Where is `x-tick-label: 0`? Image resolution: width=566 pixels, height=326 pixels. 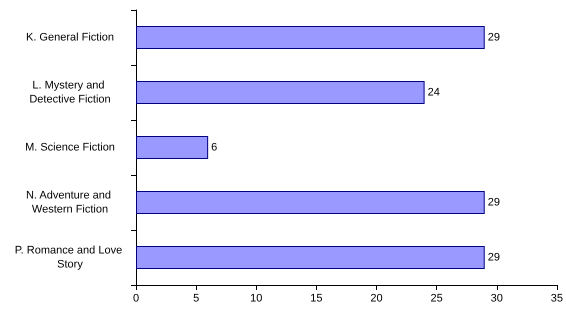
x-tick-label: 0 is located at coordinates (136, 298).